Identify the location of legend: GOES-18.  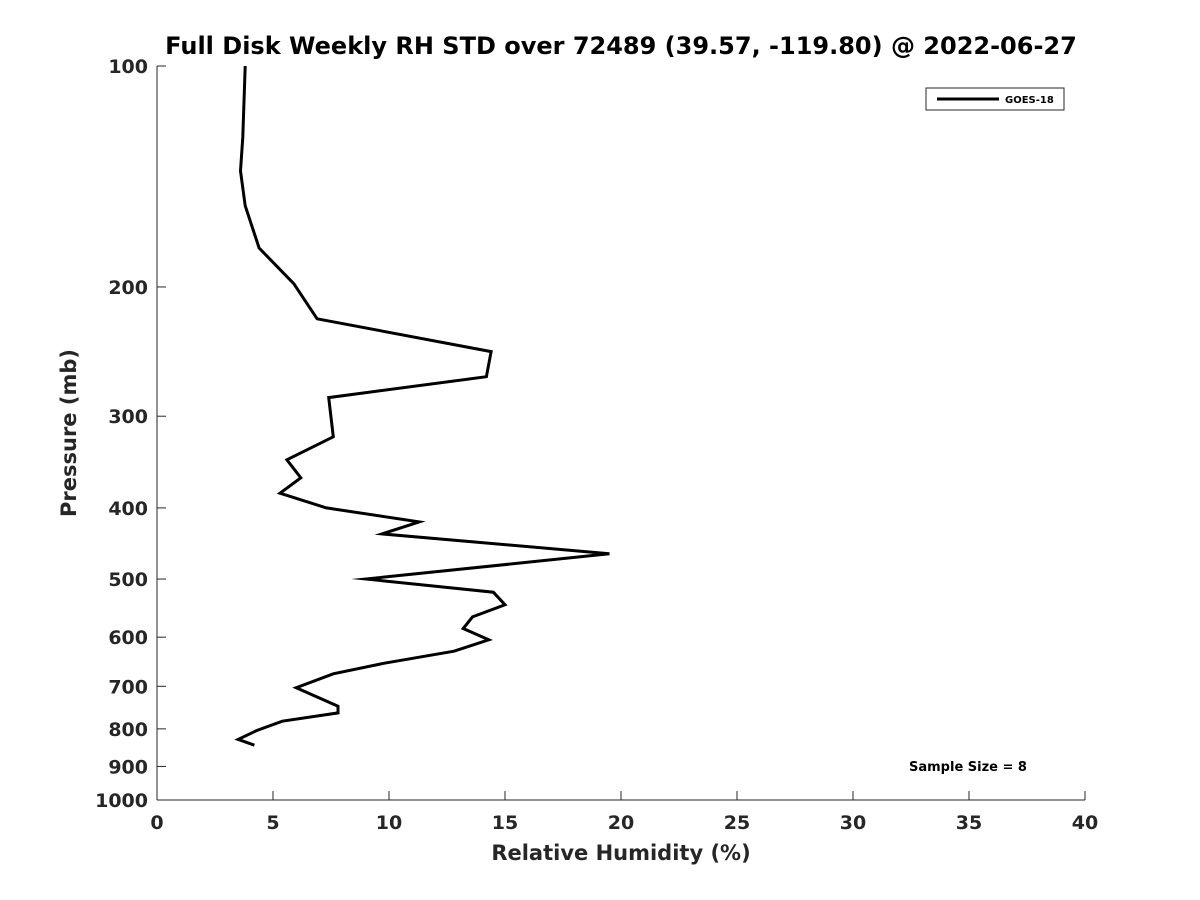
(995, 99).